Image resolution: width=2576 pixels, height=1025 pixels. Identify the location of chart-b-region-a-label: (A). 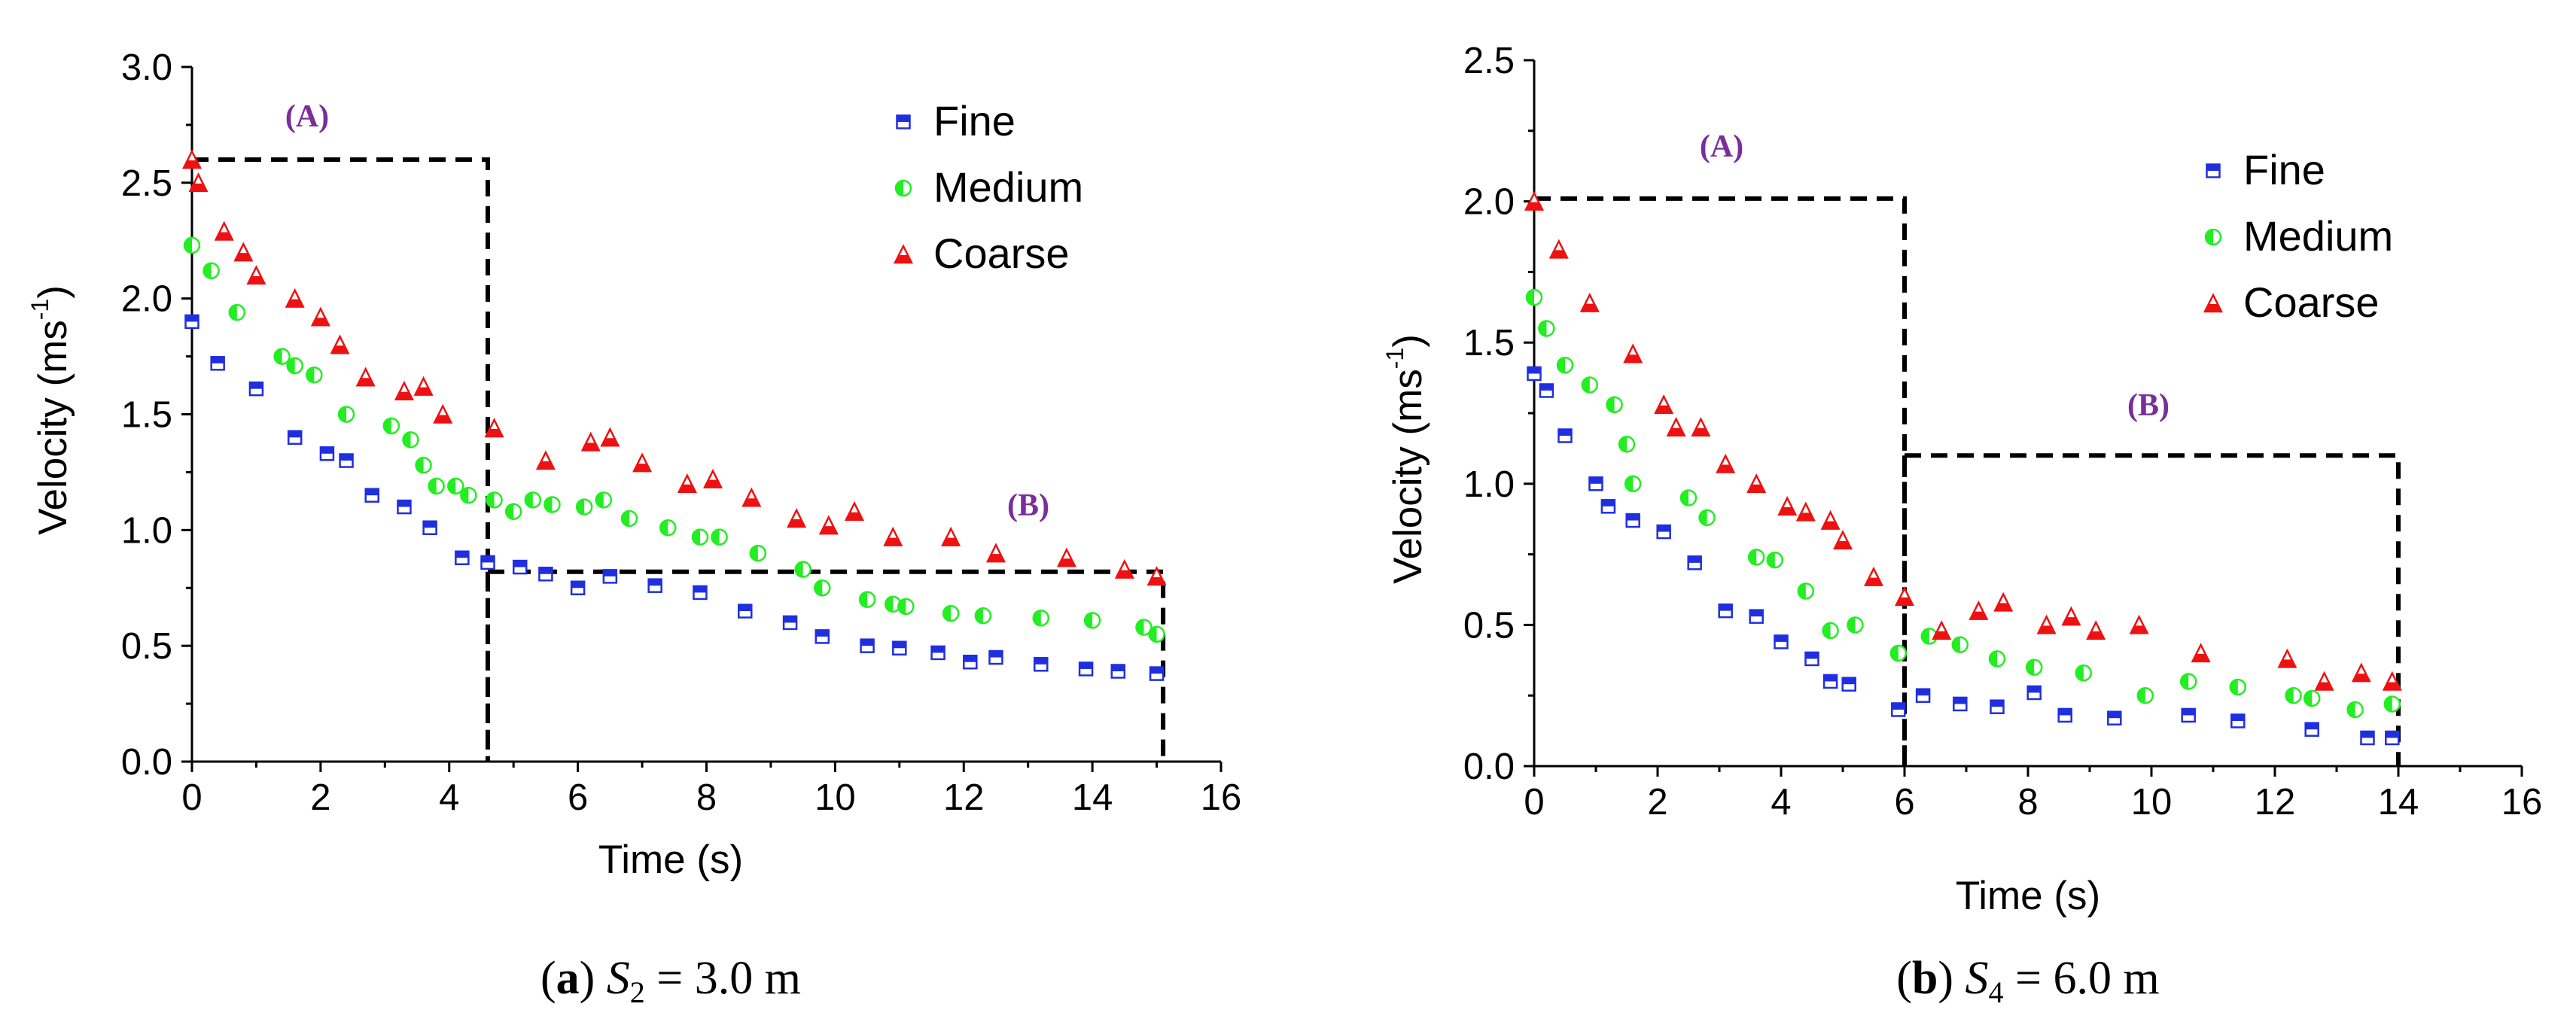
(1722, 146).